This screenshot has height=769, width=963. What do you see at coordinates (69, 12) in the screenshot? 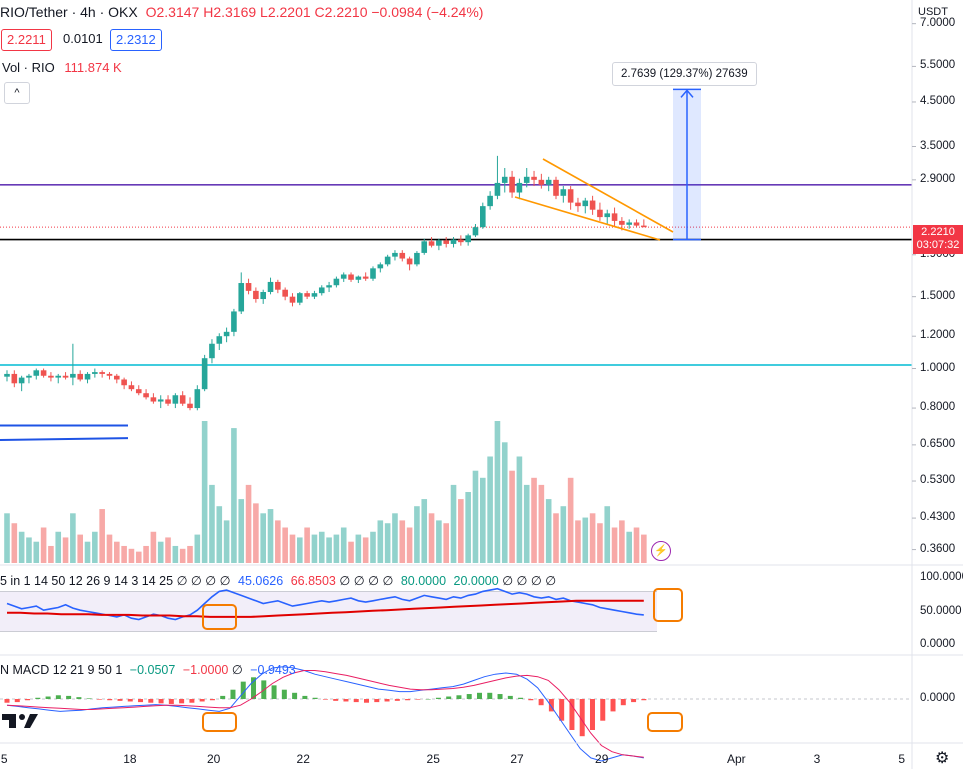
I see `symbol-title: RIO/Tether · 4h · OKX` at bounding box center [69, 12].